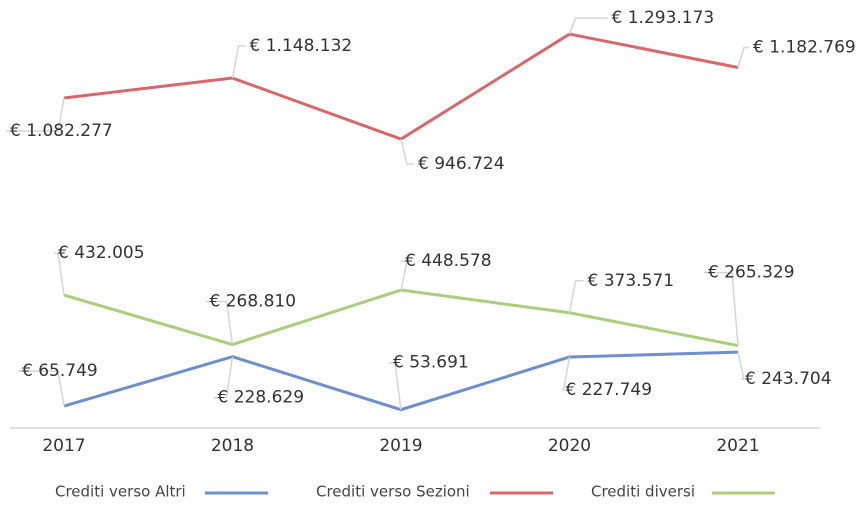  Describe the element at coordinates (101, 253) in the screenshot. I see `data-label: € 432.005` at that location.